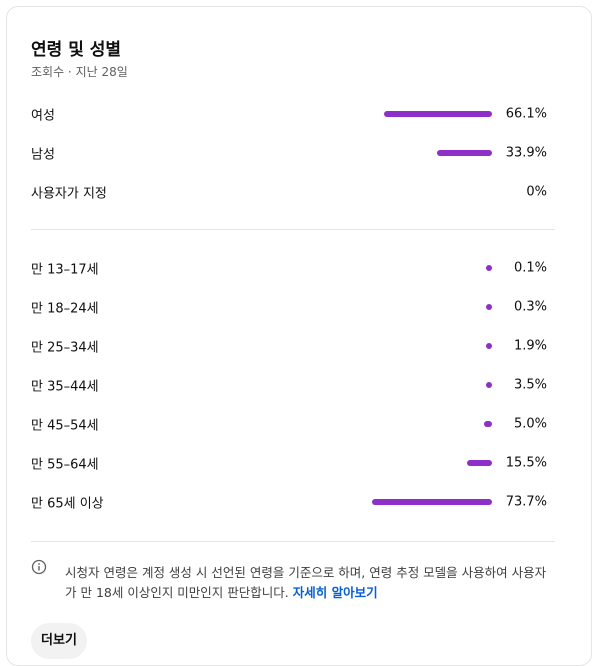  I want to click on card-title: 연령 및 성별, so click(76, 50).